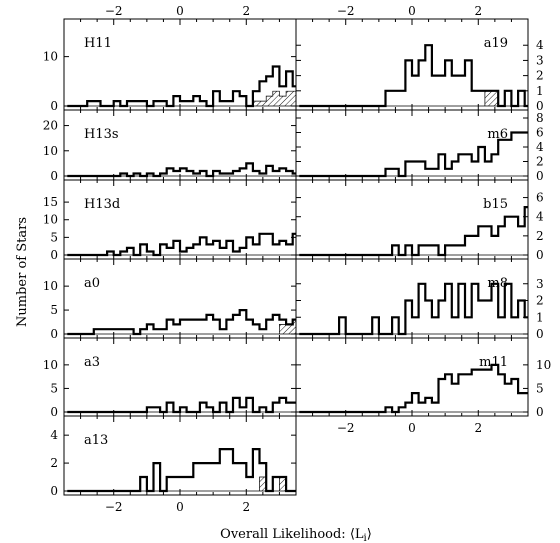 Image resolution: width=560 pixels, height=543 pixels. What do you see at coordinates (50, 126) in the screenshot?
I see `y-tick-label: 20` at bounding box center [50, 126].